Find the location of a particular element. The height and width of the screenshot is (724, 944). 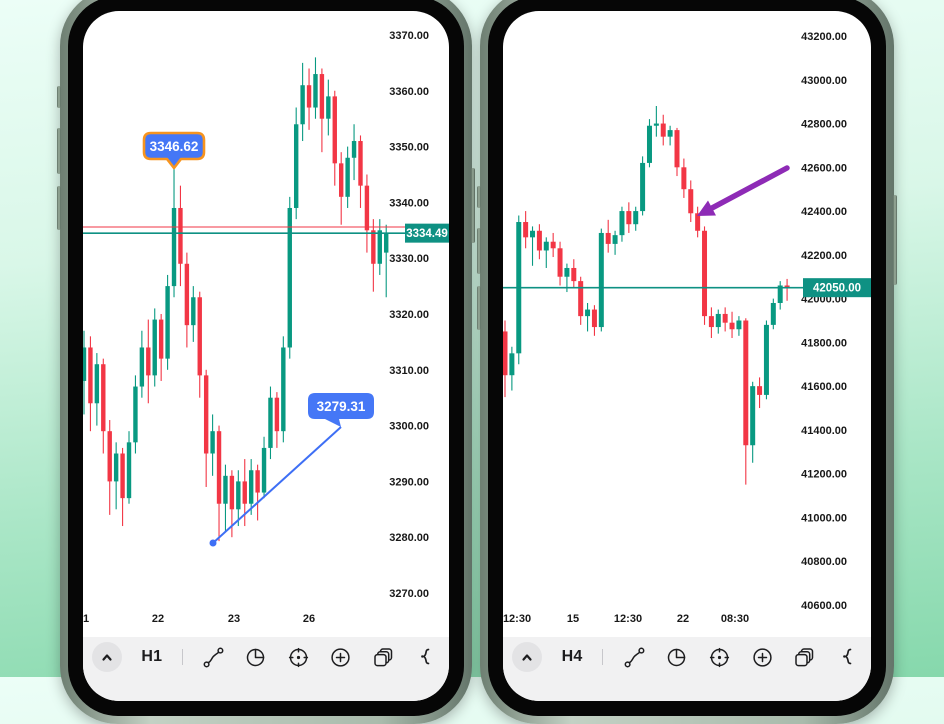

x-tick-label: 26 is located at coordinates (309, 619).